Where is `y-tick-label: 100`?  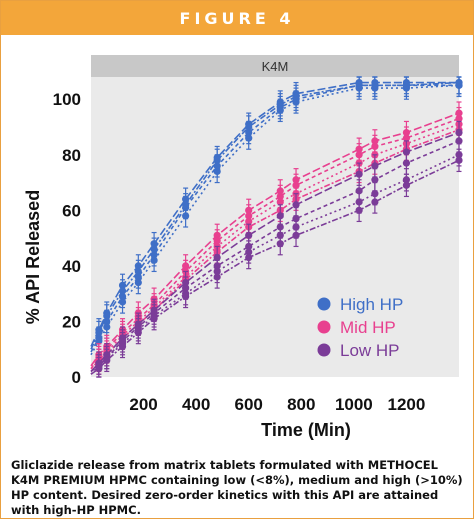 y-tick-label: 100 is located at coordinates (67, 99).